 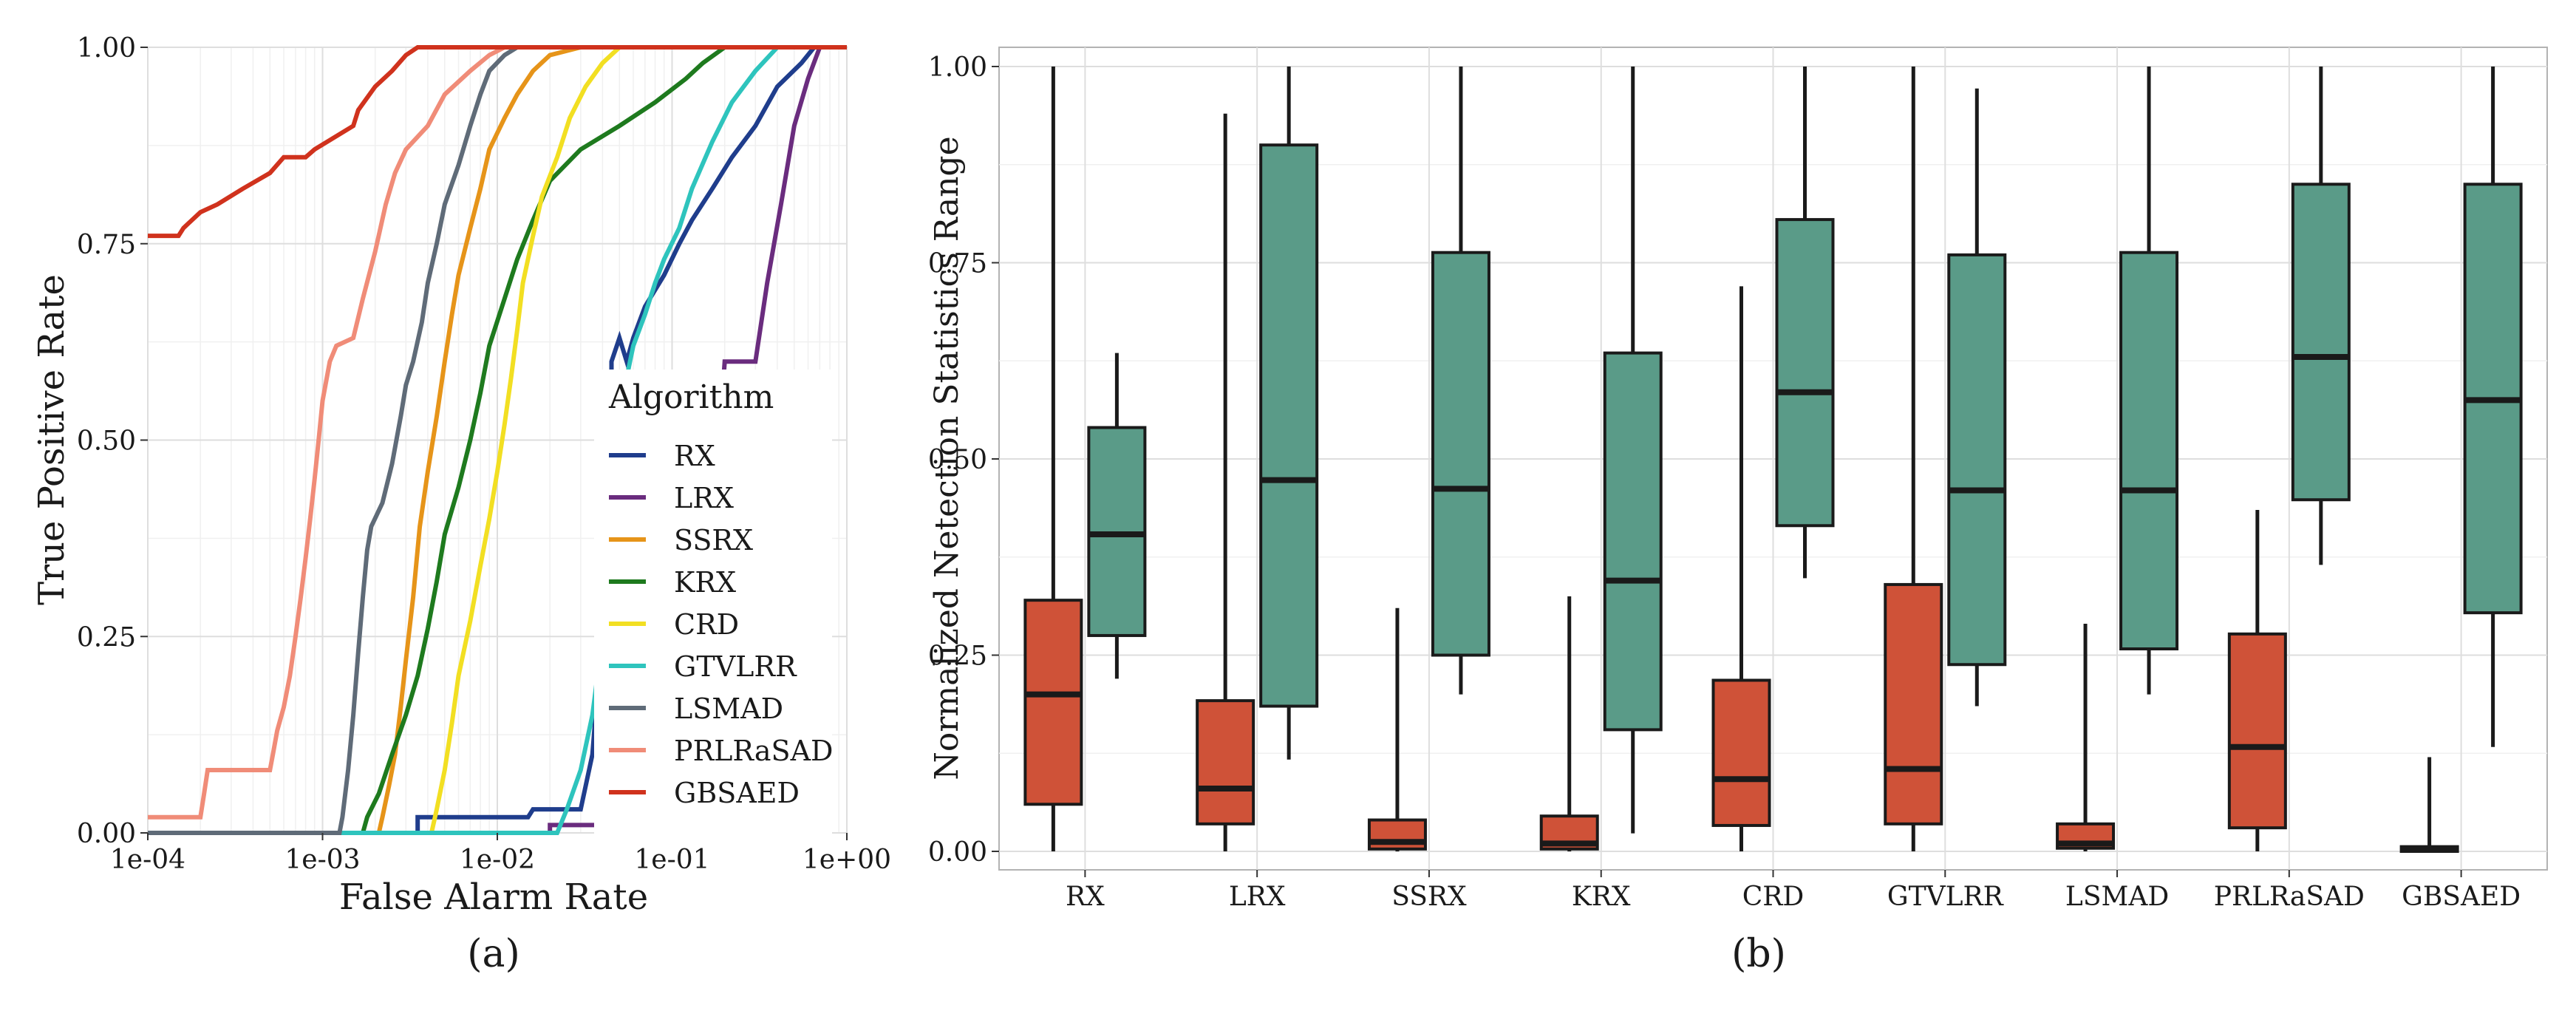 What do you see at coordinates (737, 793) in the screenshot?
I see `legend-label-gbsaed: GBSAED` at bounding box center [737, 793].